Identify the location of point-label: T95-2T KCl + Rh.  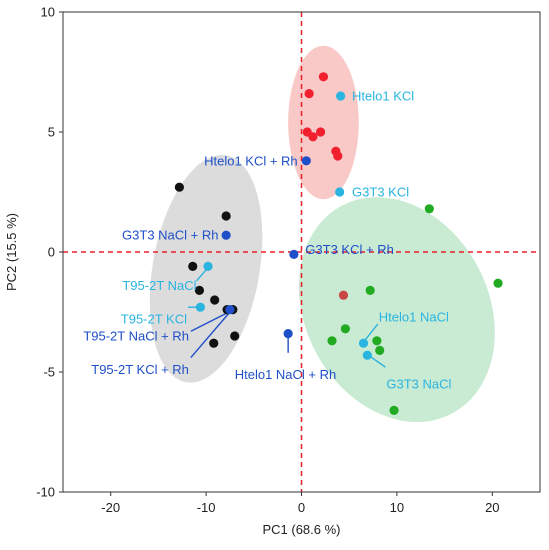
(140, 369).